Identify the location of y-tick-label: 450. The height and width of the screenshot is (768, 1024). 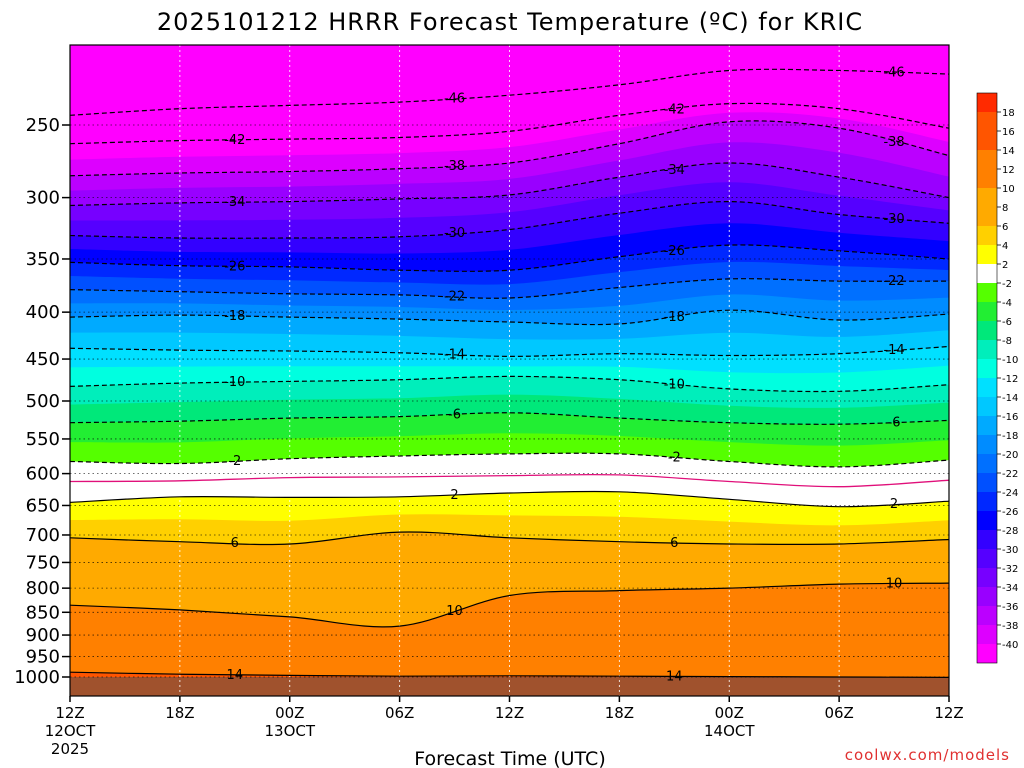
(43, 359).